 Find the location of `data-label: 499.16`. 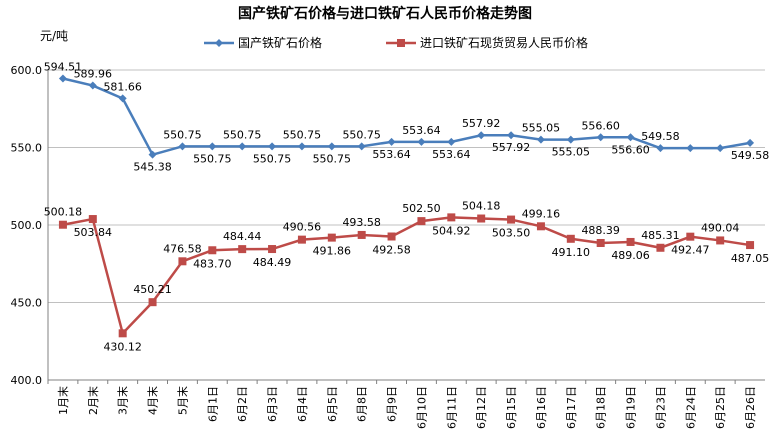

data-label: 499.16 is located at coordinates (541, 213).